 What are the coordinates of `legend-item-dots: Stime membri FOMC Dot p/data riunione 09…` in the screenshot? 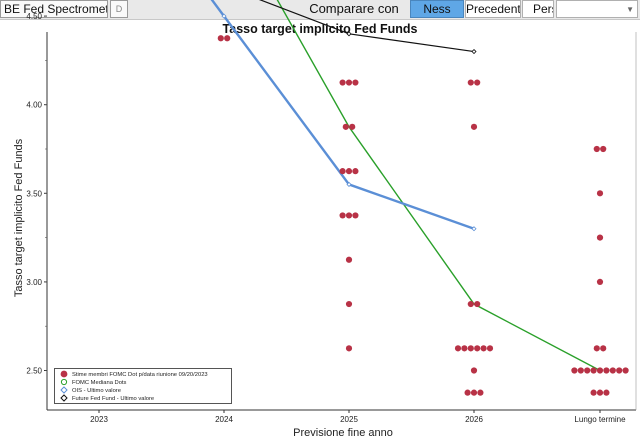 It's located at (143, 375).